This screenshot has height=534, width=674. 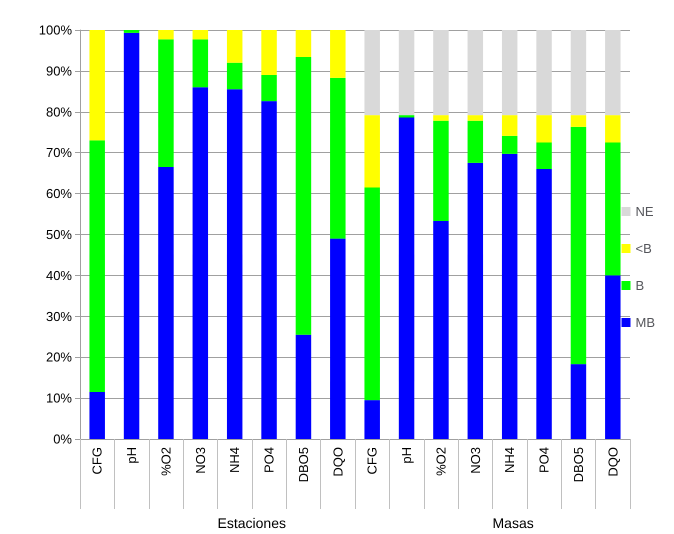 I want to click on text: Masas, so click(x=513, y=523).